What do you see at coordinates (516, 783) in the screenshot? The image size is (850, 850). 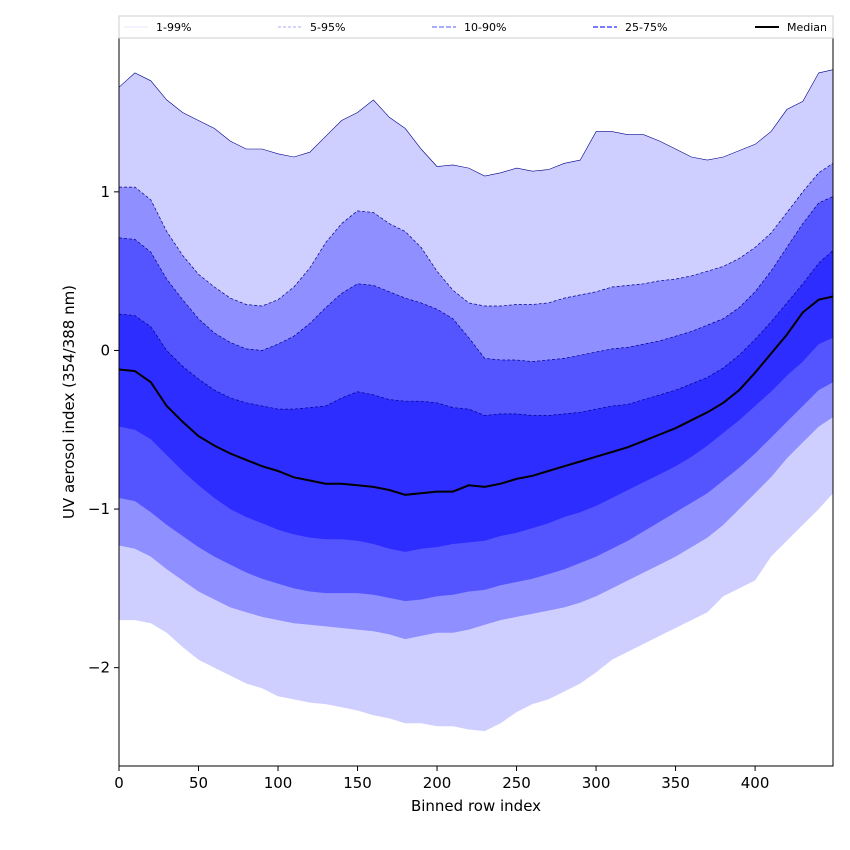 I see `x-tick-label: 250` at bounding box center [516, 783].